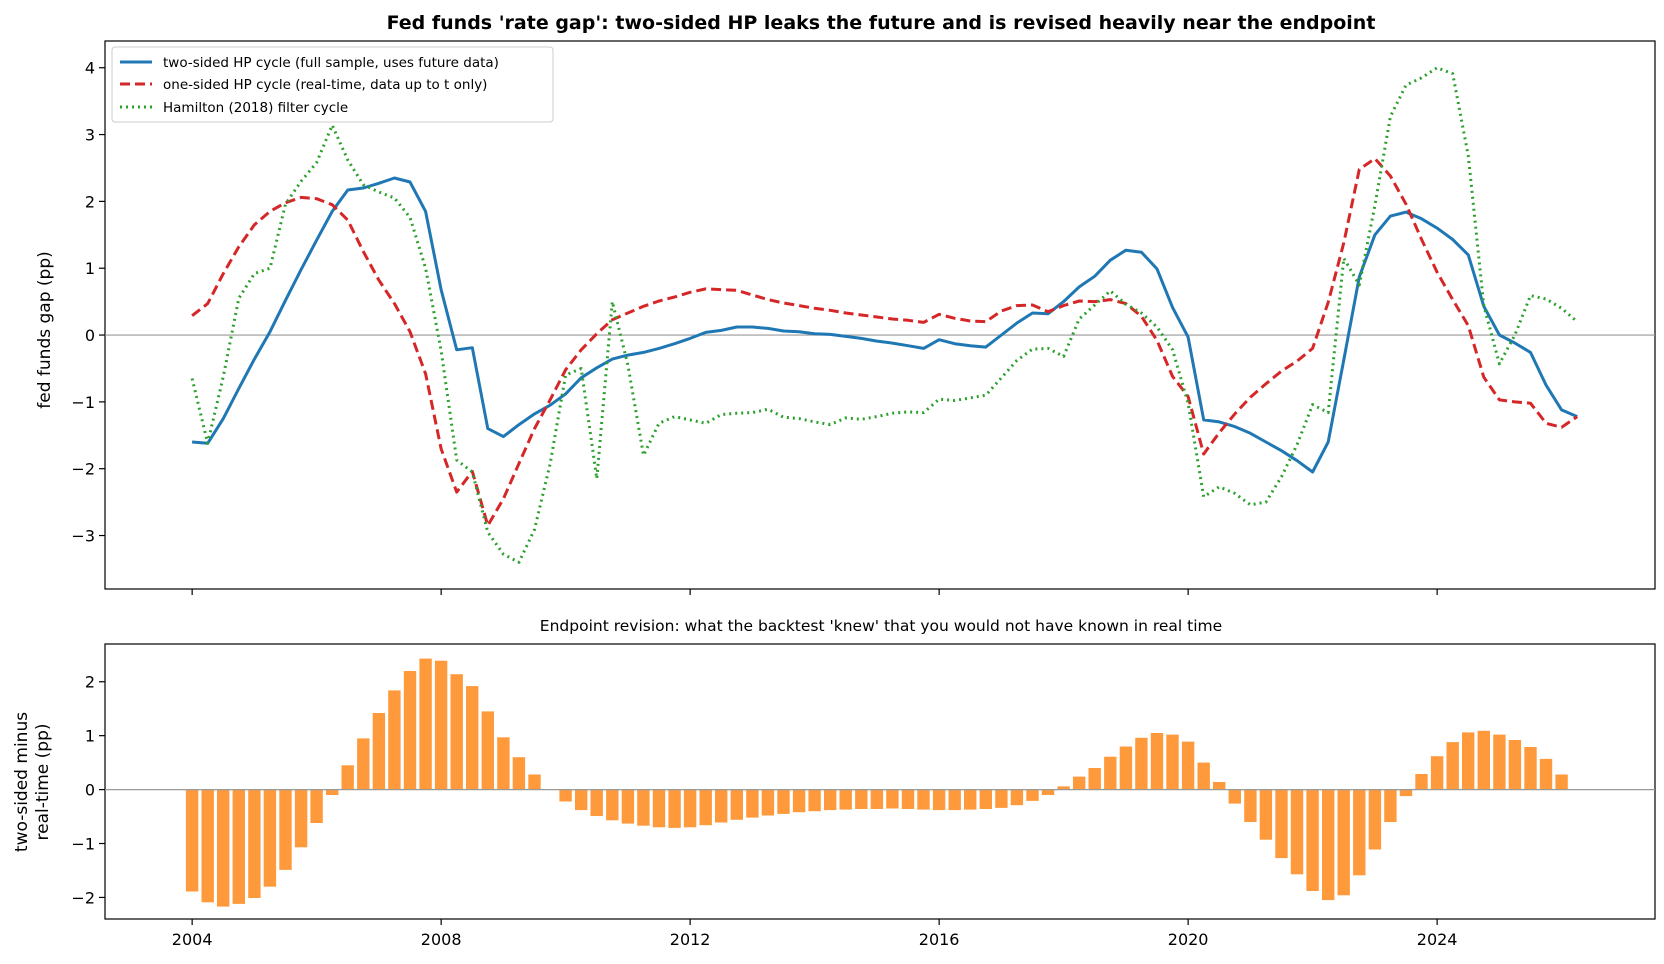 This screenshot has height=964, width=1664. What do you see at coordinates (690, 939) in the screenshot?
I see `bottom-x-tick-label: 2012` at bounding box center [690, 939].